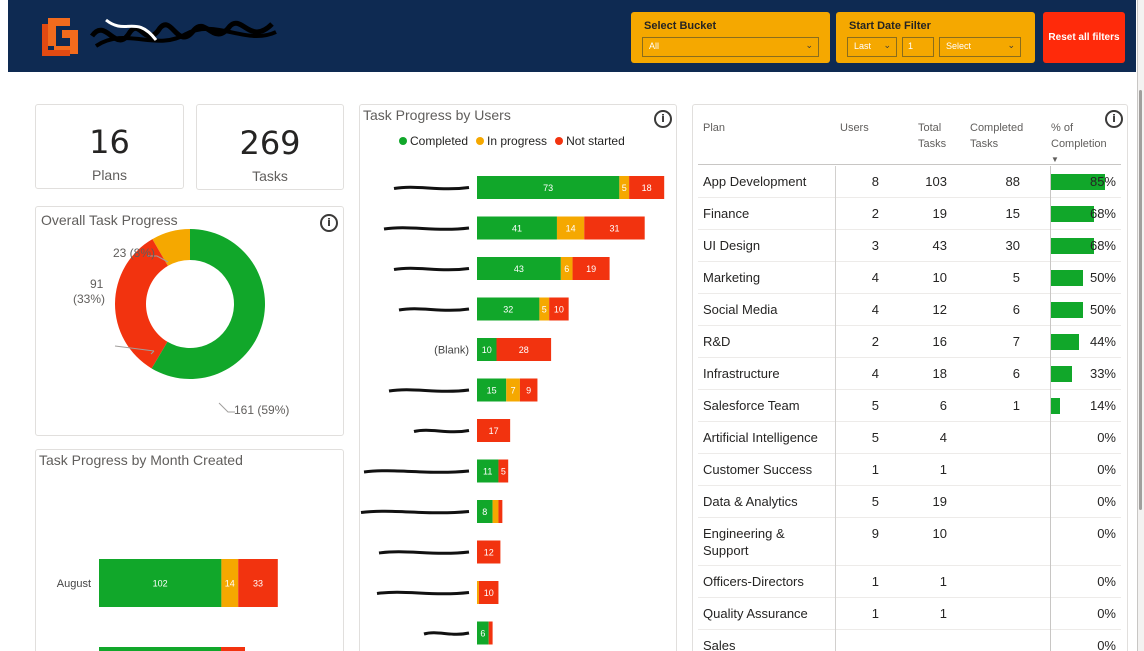 This screenshot has width=1144, height=651. I want to click on cell-plan: R&D, so click(717, 341).